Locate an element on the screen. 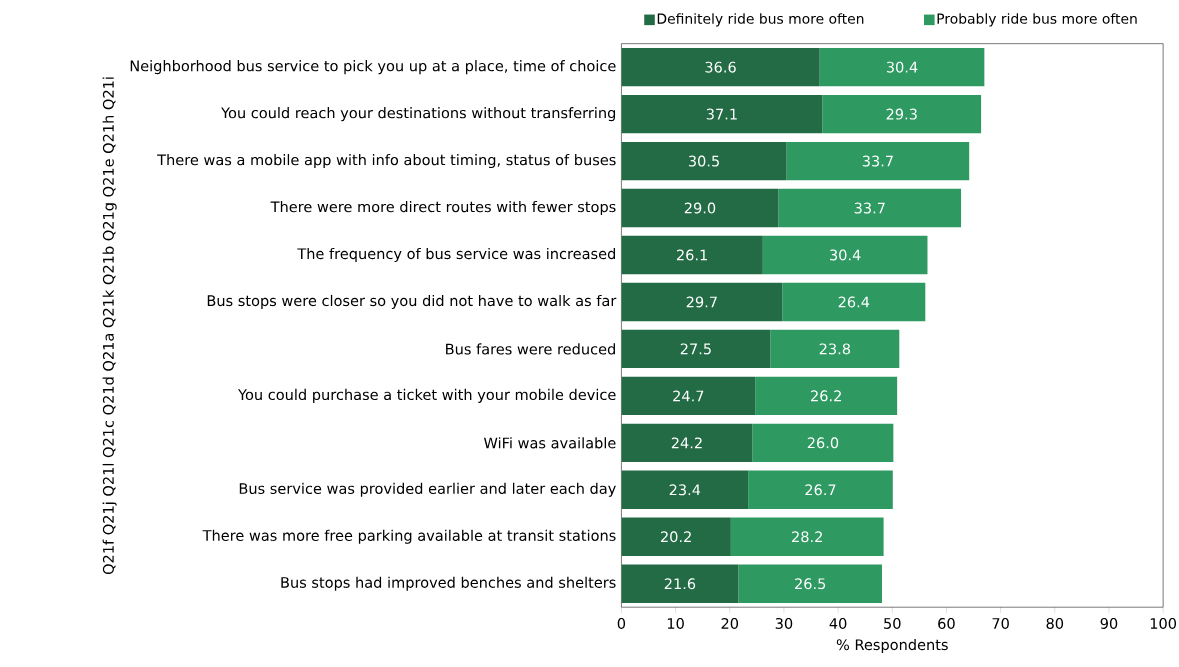 This screenshot has width=1179, height=667. y-tick-label: Bus stops had improved benches and shelters is located at coordinates (448, 583).